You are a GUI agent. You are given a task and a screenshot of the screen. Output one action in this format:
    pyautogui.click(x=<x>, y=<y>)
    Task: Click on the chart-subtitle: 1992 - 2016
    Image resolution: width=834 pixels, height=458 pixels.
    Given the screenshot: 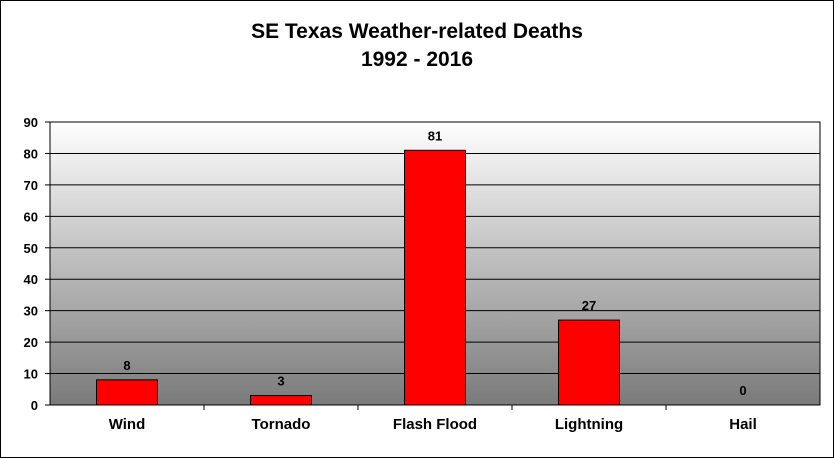 What is the action you would take?
    pyautogui.click(x=417, y=59)
    